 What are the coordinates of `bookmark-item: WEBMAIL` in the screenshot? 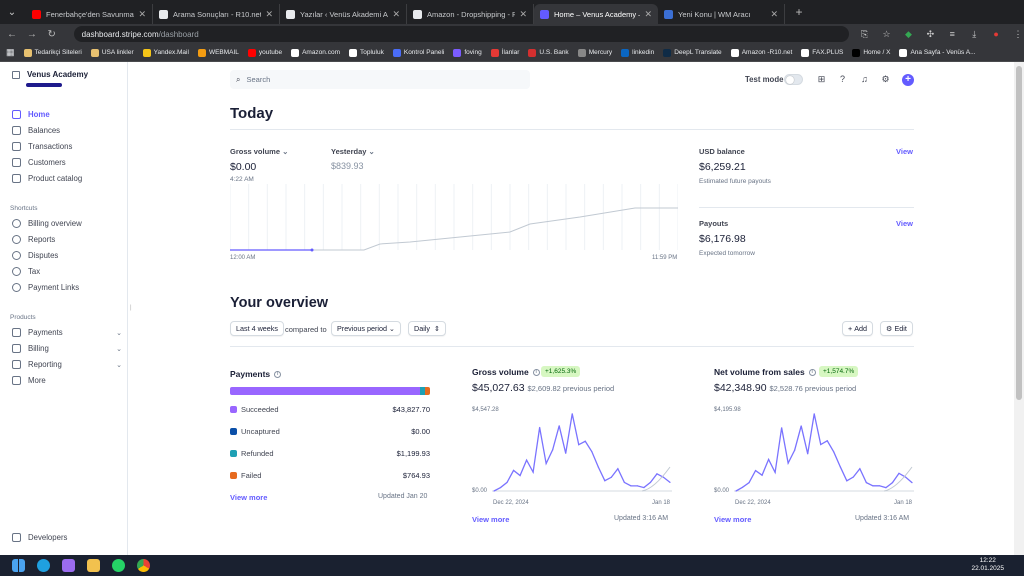 It's located at (218, 52).